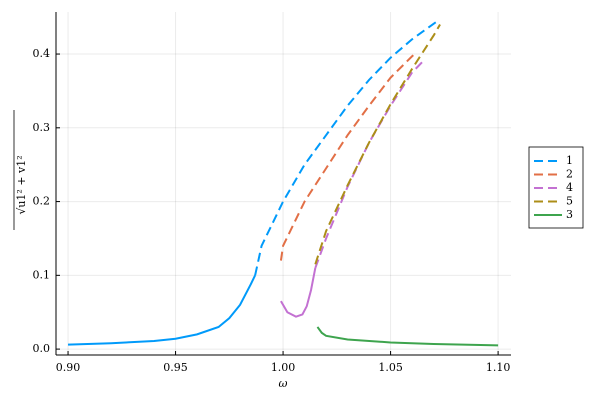 Image resolution: width=600 pixels, height=400 pixels. I want to click on legend-label: 5, so click(569, 201).